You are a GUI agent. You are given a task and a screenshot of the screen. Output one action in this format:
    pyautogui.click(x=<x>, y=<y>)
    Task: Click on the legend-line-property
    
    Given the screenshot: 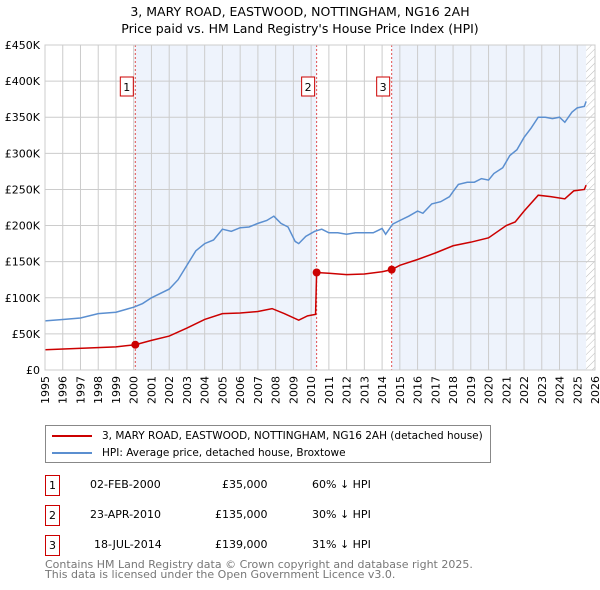 What is the action you would take?
    pyautogui.click(x=72, y=436)
    